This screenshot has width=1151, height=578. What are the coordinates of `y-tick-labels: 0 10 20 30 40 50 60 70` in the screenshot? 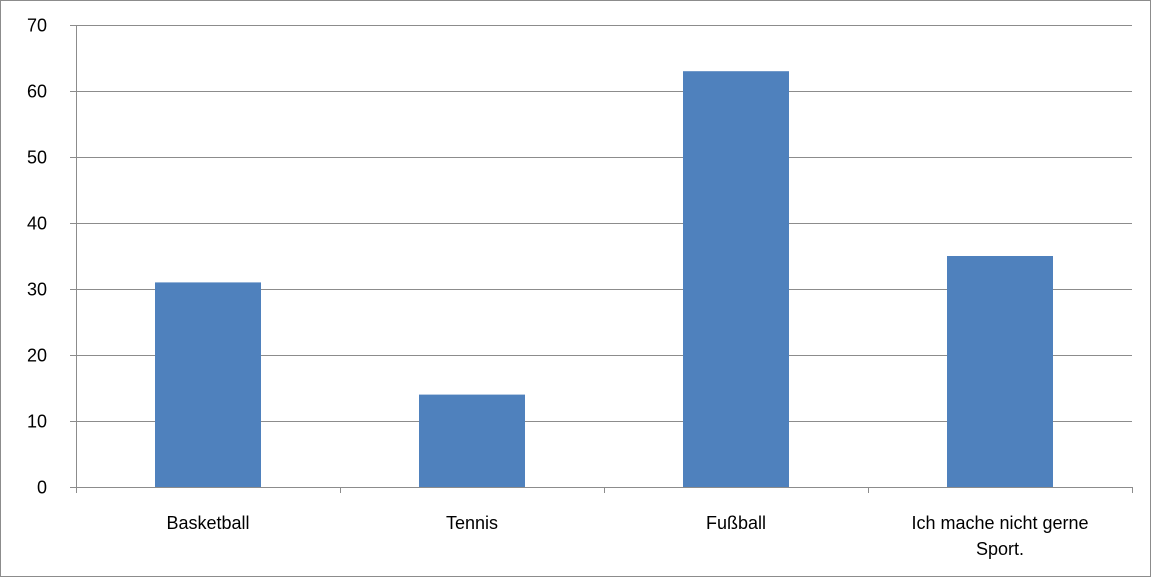 It's located at (37, 257).